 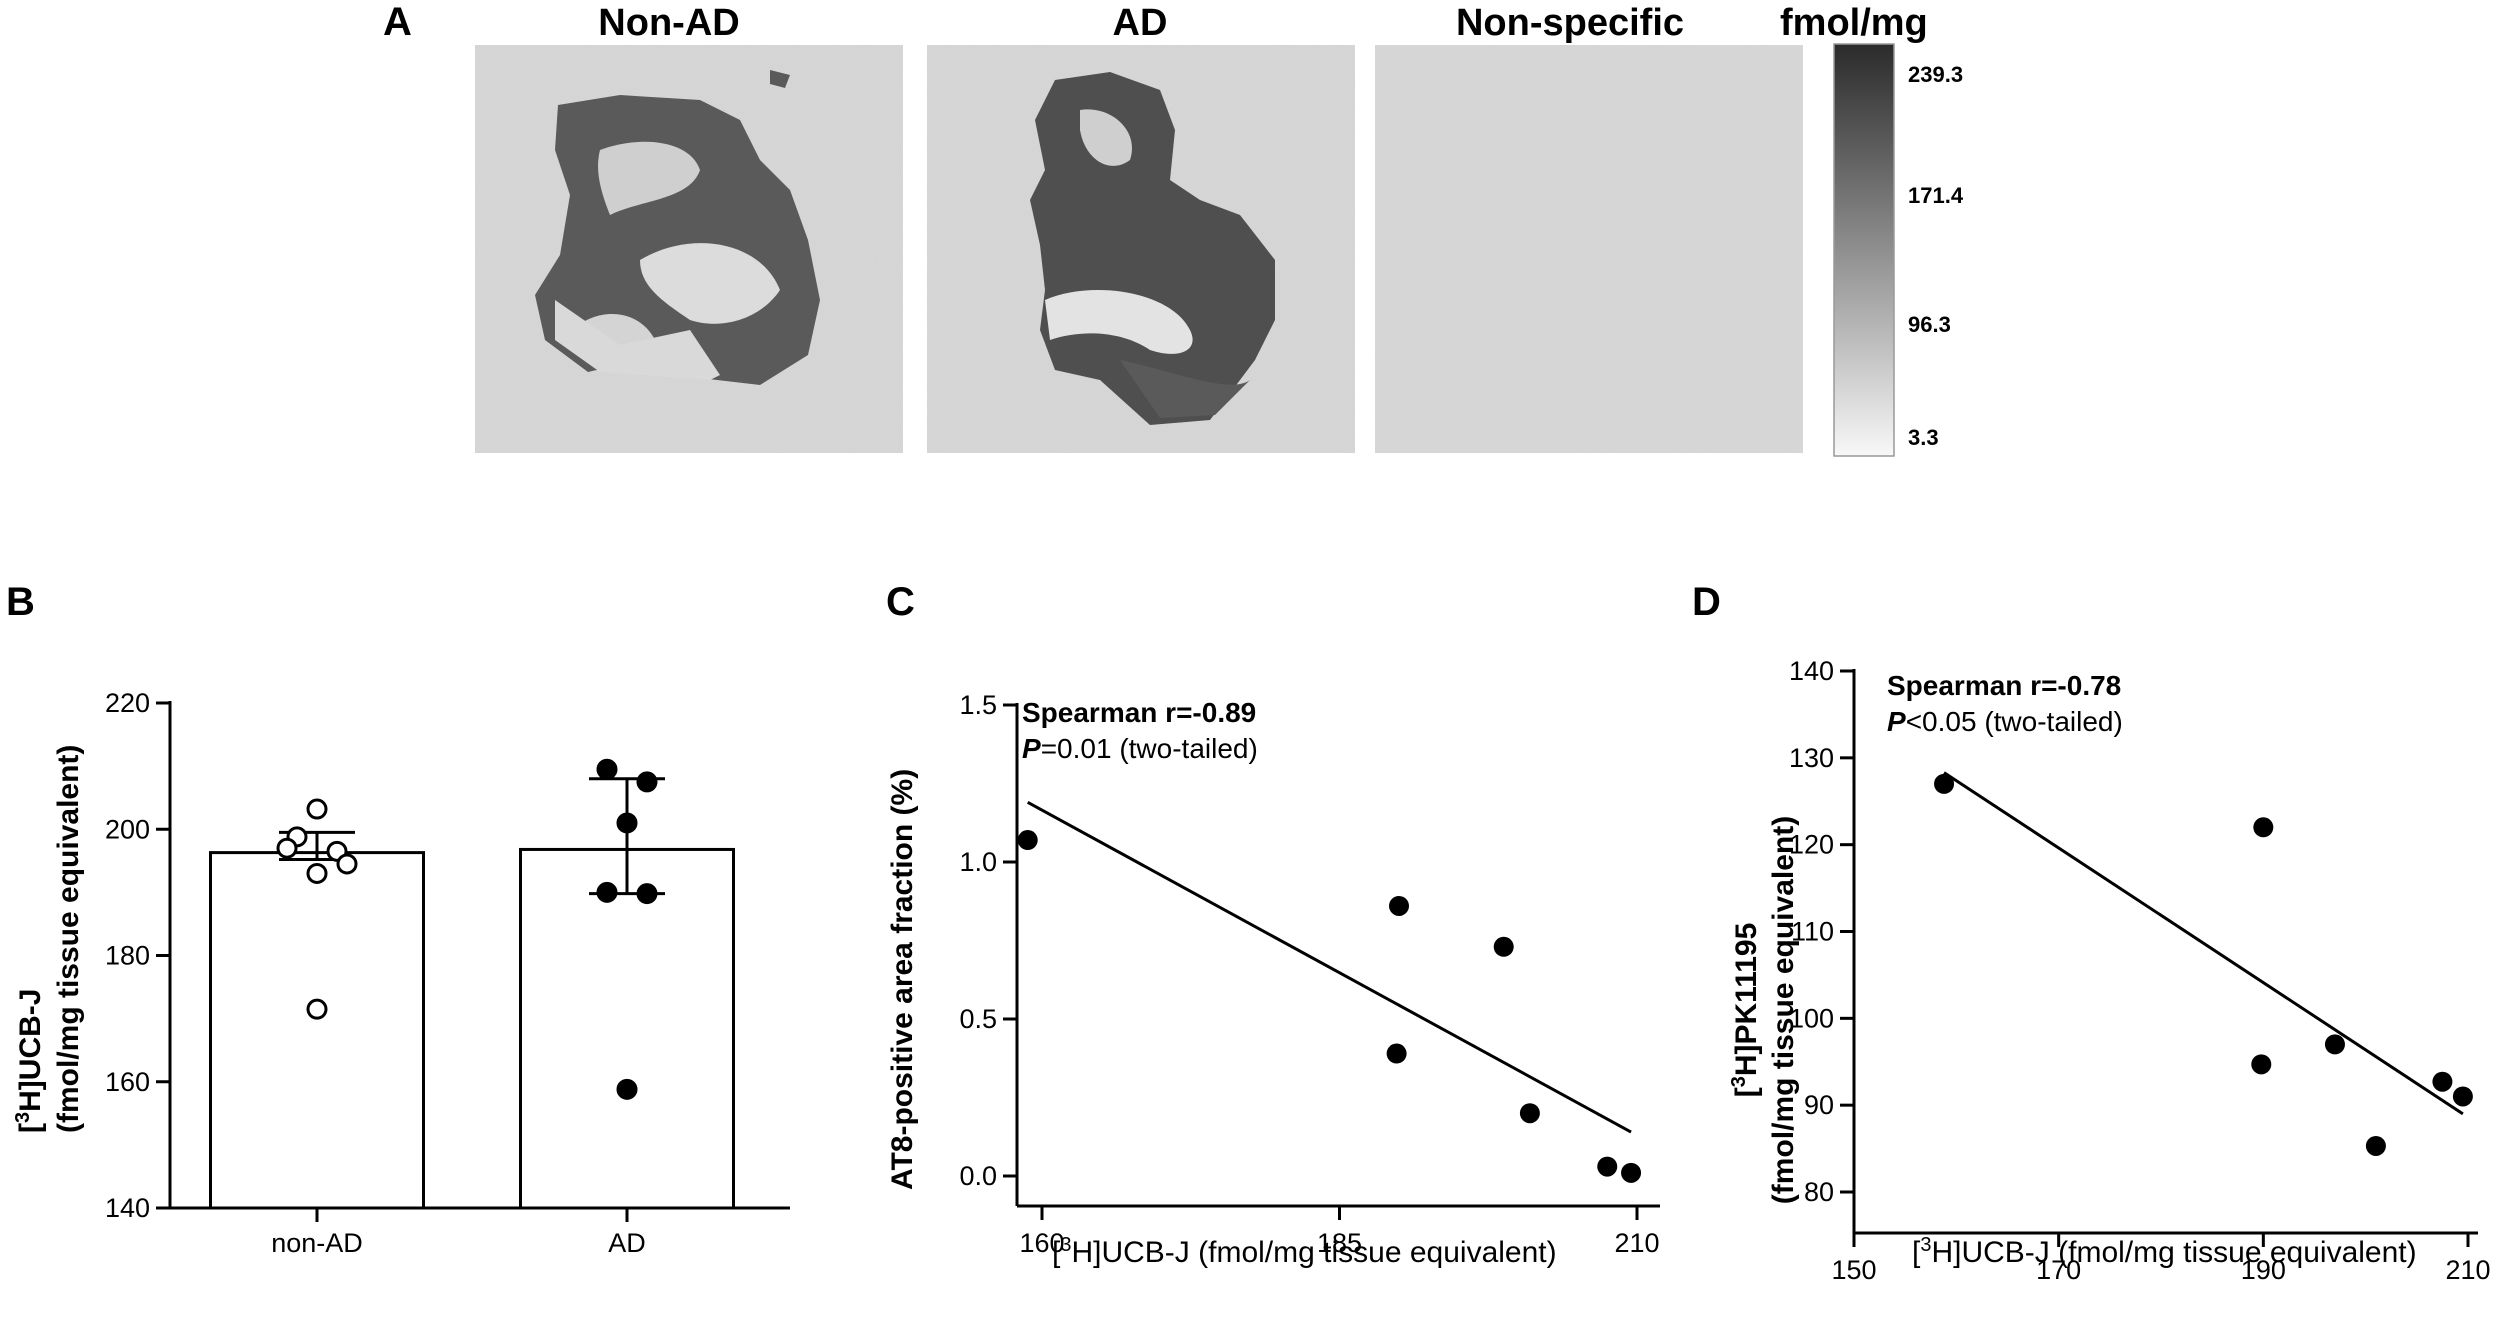 I want to click on panel-d-xtick-label: 190, so click(x=2263, y=1270).